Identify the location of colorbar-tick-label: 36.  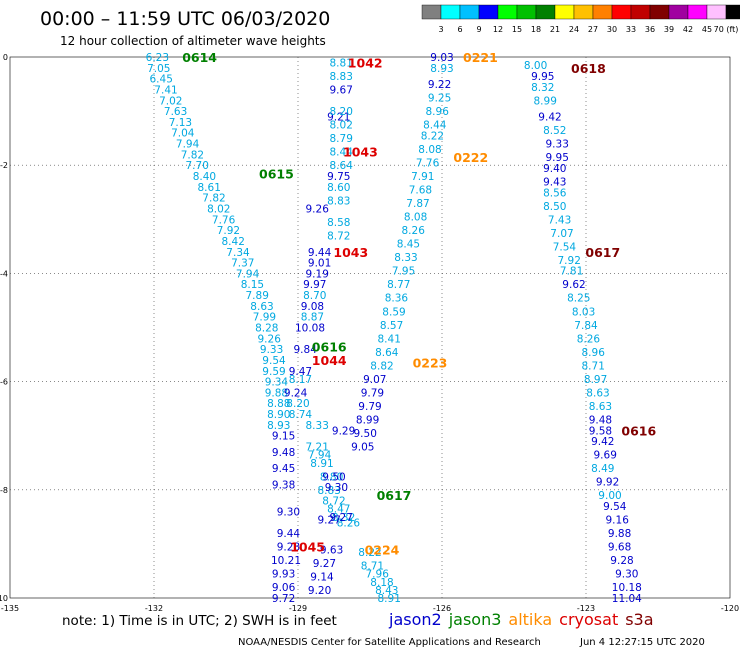
(650, 29).